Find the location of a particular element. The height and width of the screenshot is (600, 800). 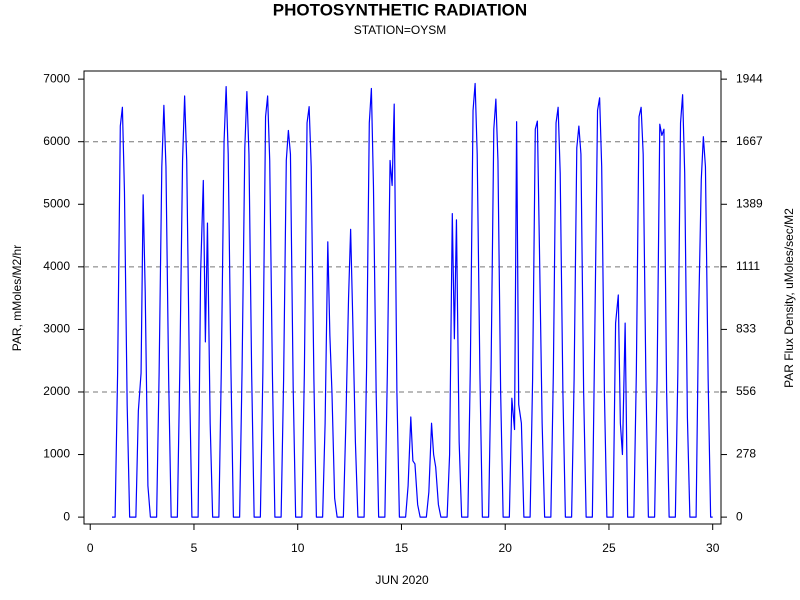

x-tick-label: 20 is located at coordinates (506, 548).